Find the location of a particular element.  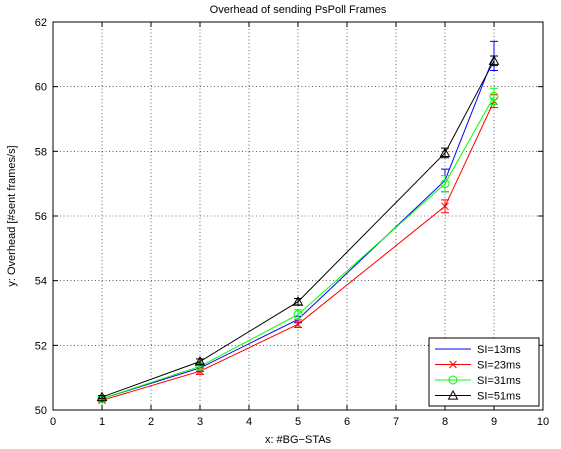

x-tick-label: 7 is located at coordinates (396, 422).